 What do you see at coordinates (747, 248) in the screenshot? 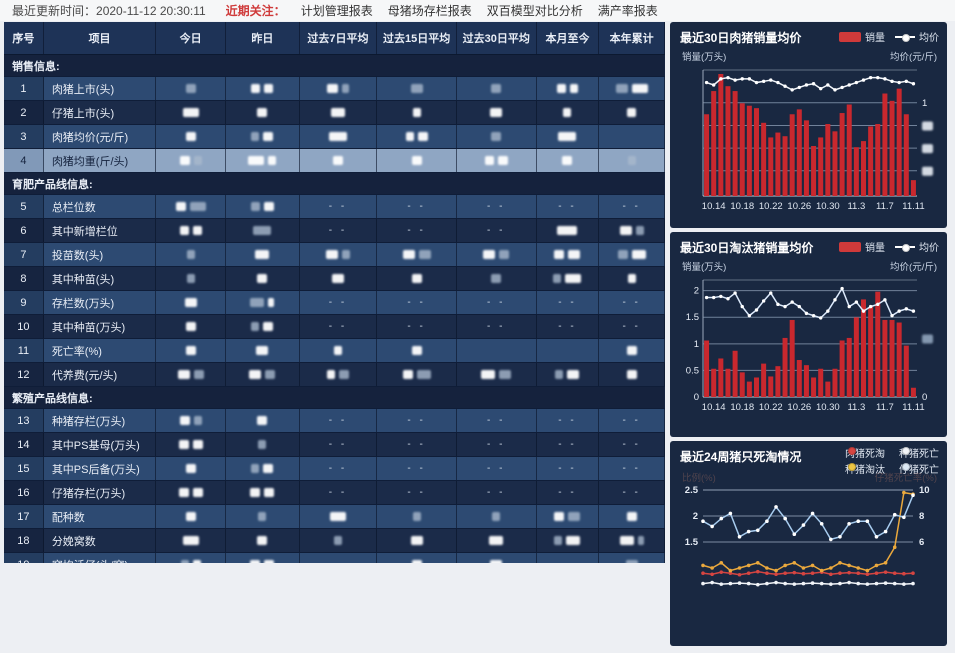
I see `chart-title: 最近30日淘汰猪销量均价` at bounding box center [747, 248].